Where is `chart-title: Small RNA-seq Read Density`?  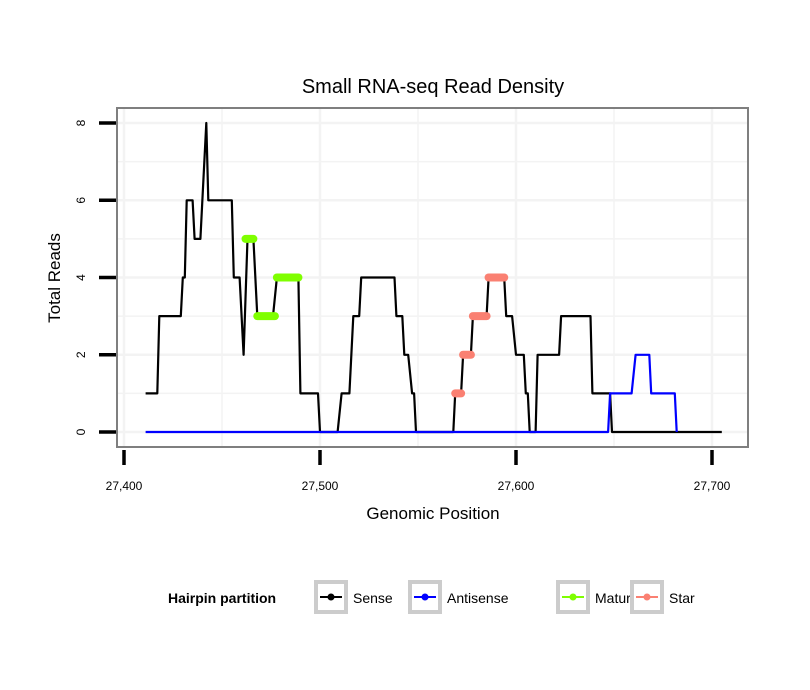 chart-title: Small RNA-seq Read Density is located at coordinates (433, 87).